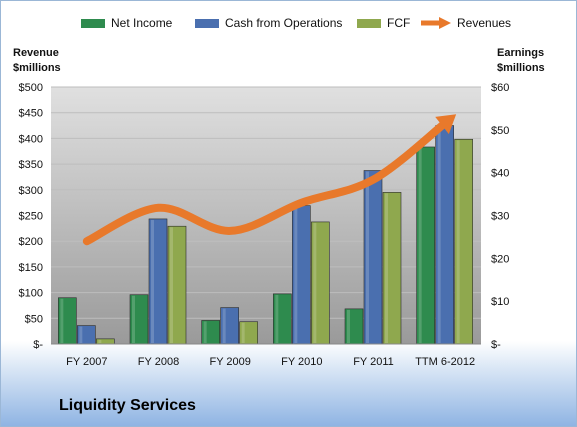 The height and width of the screenshot is (427, 577). Describe the element at coordinates (31, 242) in the screenshot. I see `left-tick-label: $200` at that location.